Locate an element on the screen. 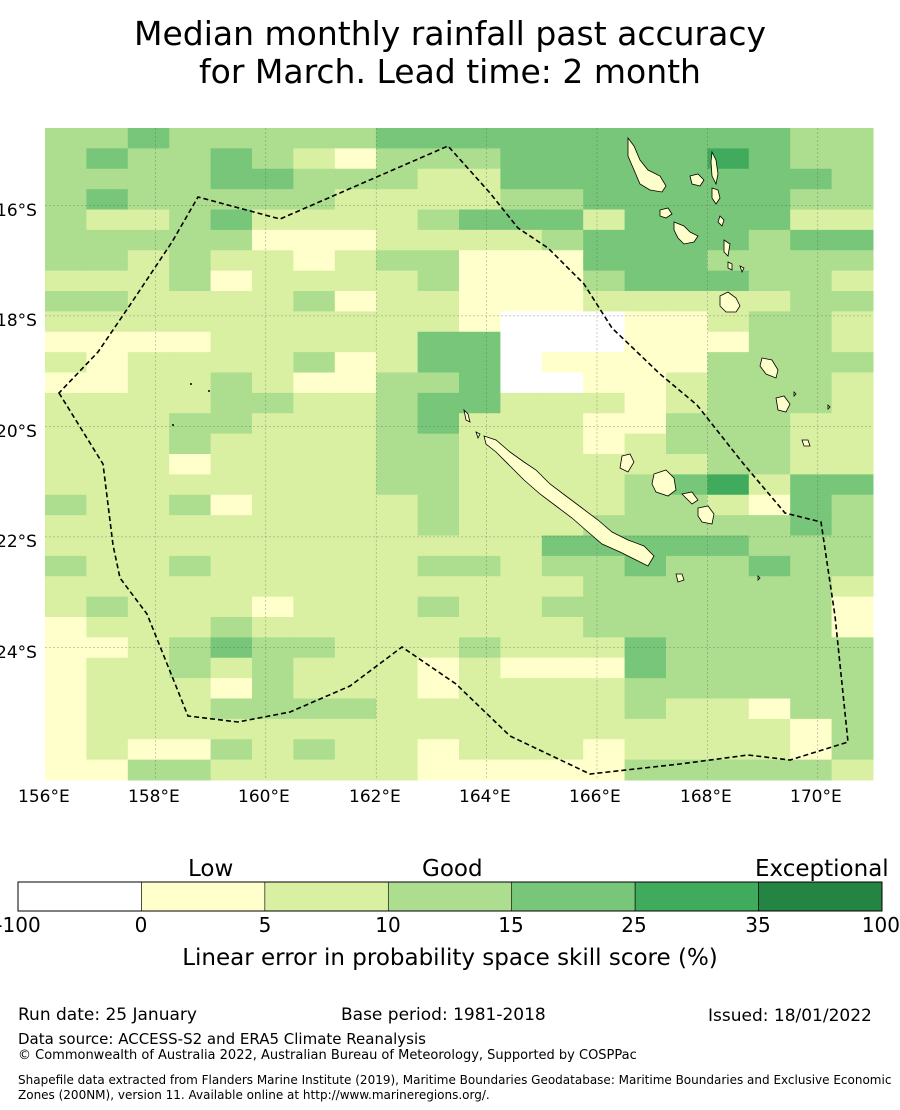 This screenshot has height=1110, width=900. colorbar-tick: 100 is located at coordinates (880, 925).